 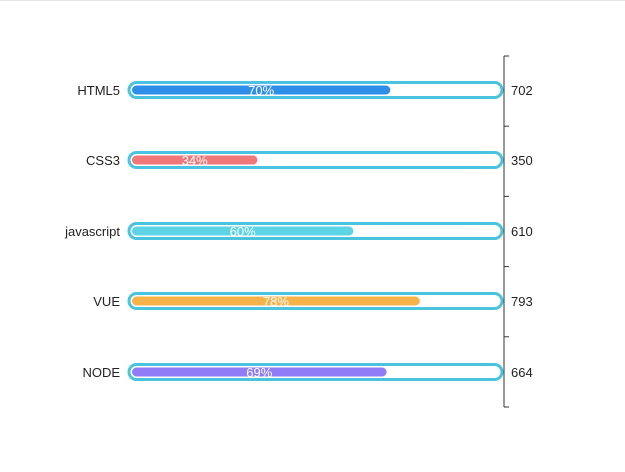 I want to click on bar-percent-label: 34%, so click(x=195, y=160).